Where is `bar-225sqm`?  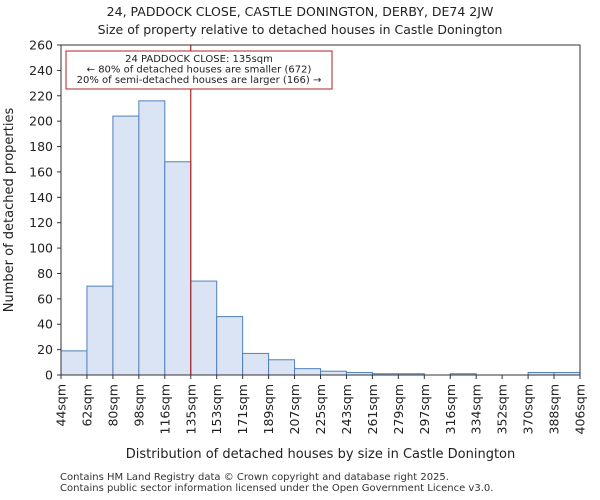 bar-225sqm is located at coordinates (333, 373).